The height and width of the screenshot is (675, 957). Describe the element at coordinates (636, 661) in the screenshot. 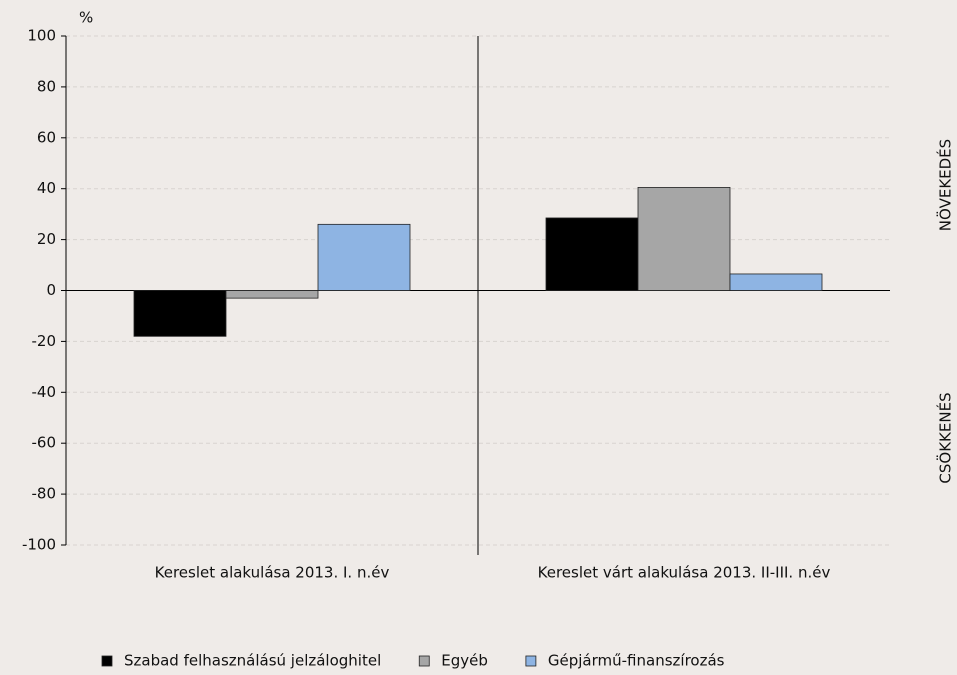

I see `legend-label: Gépjármű-finanszírozás` at that location.